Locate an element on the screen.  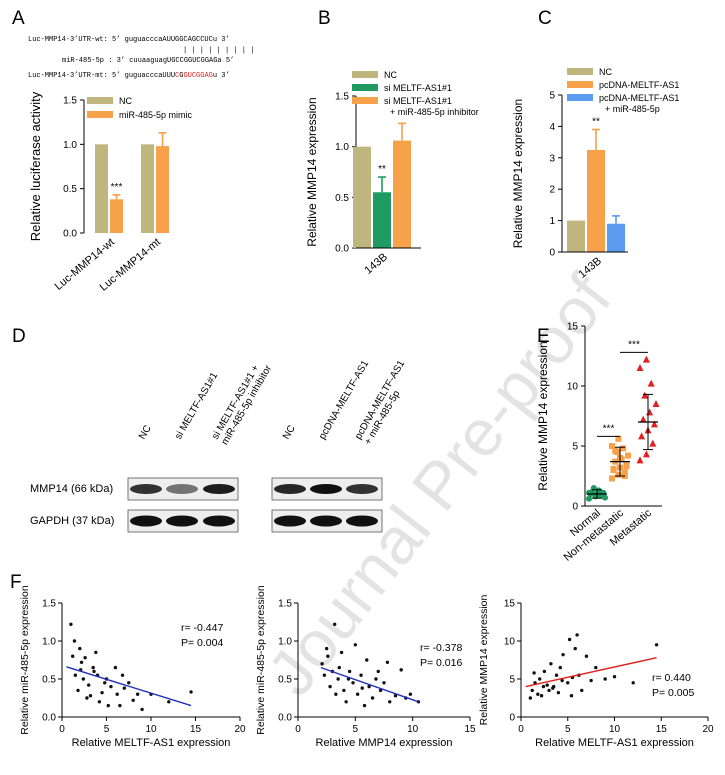
regression-line is located at coordinates (591, 672).